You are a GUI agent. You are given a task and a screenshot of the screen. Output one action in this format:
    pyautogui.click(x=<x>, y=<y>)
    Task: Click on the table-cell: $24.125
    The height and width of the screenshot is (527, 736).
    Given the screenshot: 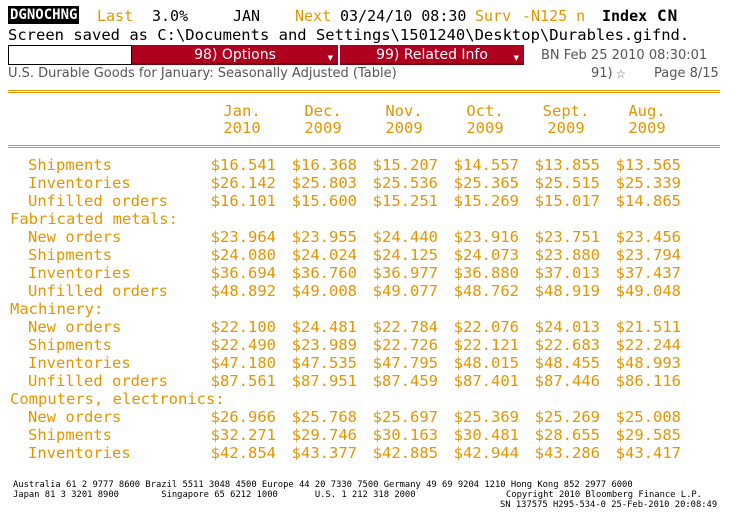 What is the action you would take?
    pyautogui.click(x=405, y=255)
    